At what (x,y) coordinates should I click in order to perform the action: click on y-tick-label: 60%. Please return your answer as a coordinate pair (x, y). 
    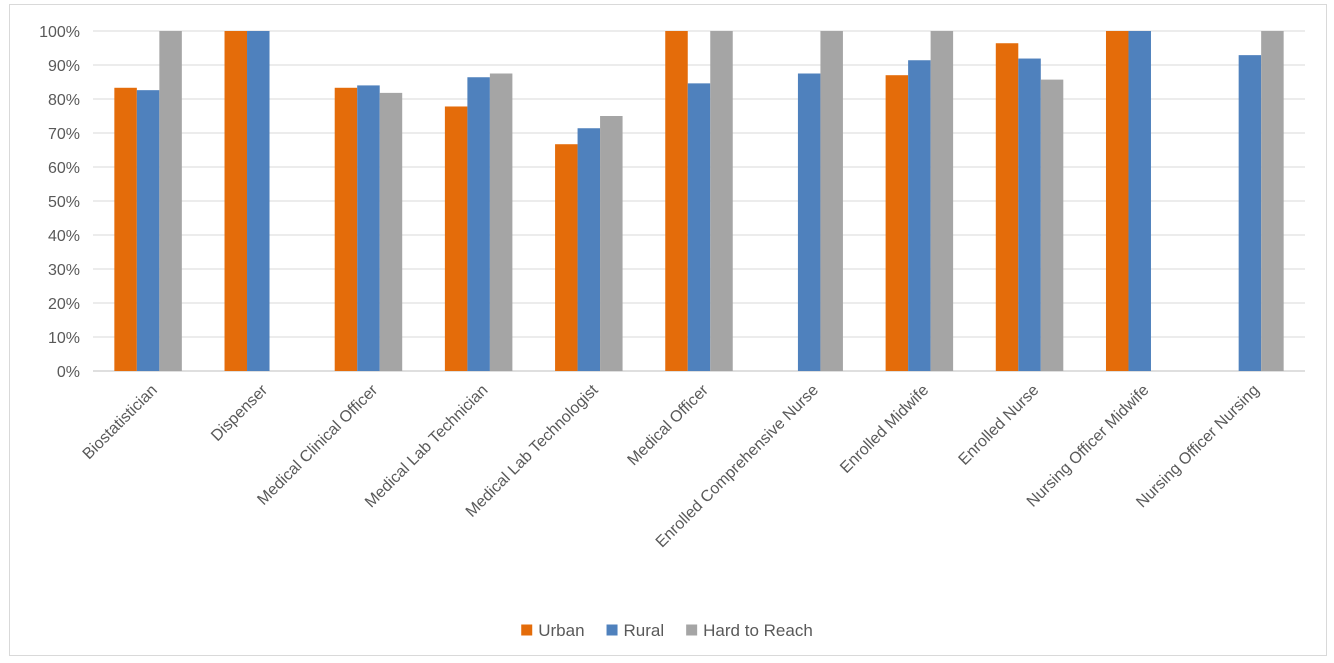
    Looking at the image, I should click on (64, 168).